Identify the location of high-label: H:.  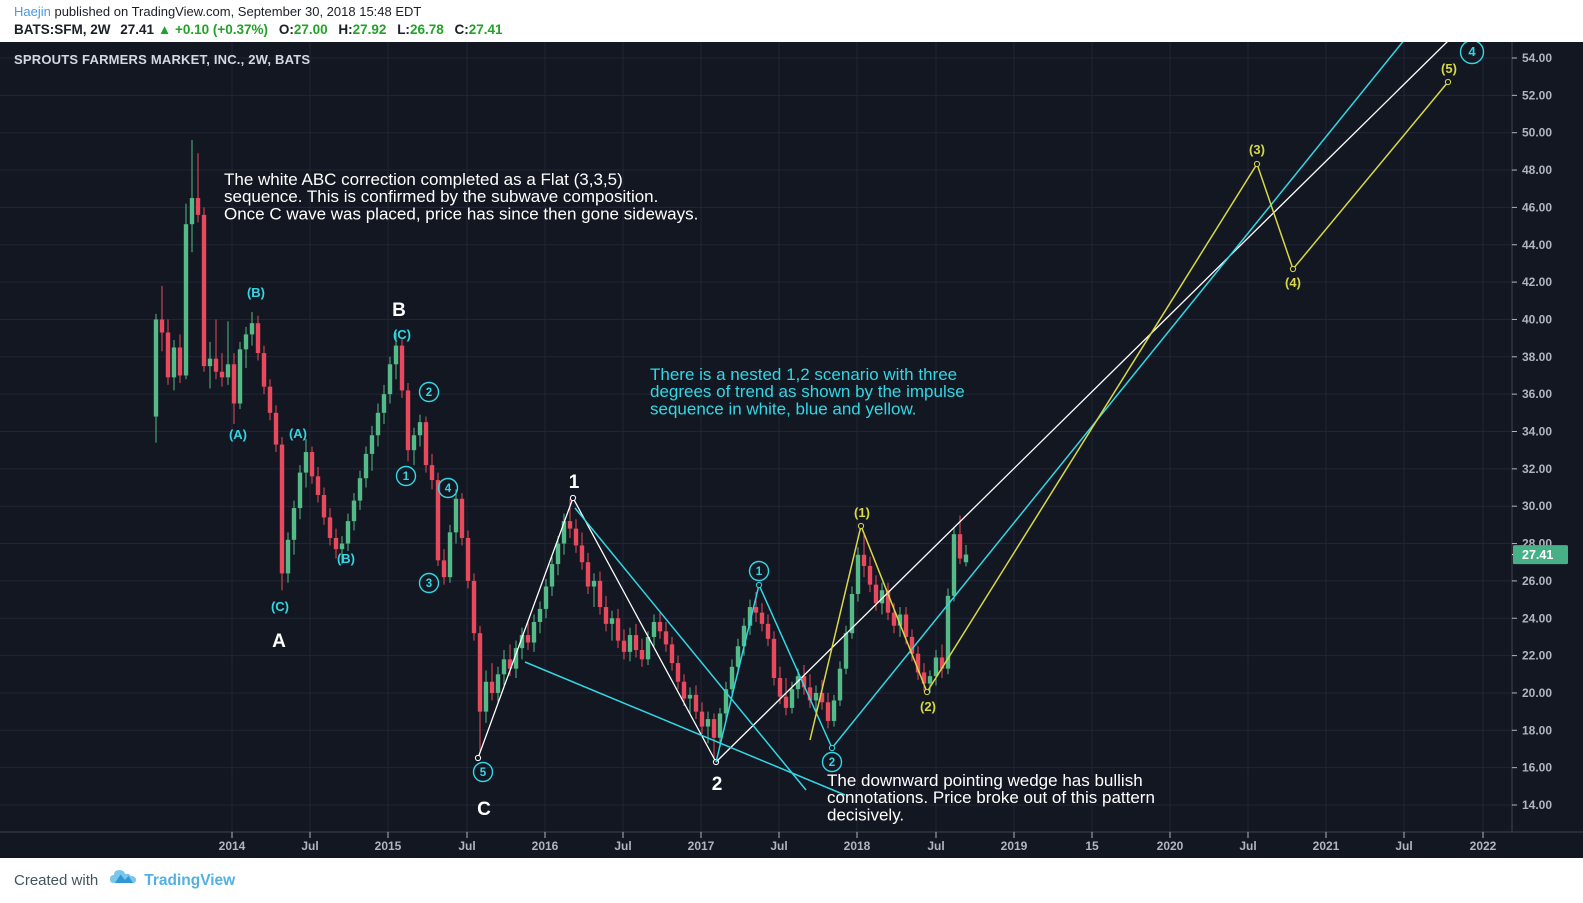
(345, 29).